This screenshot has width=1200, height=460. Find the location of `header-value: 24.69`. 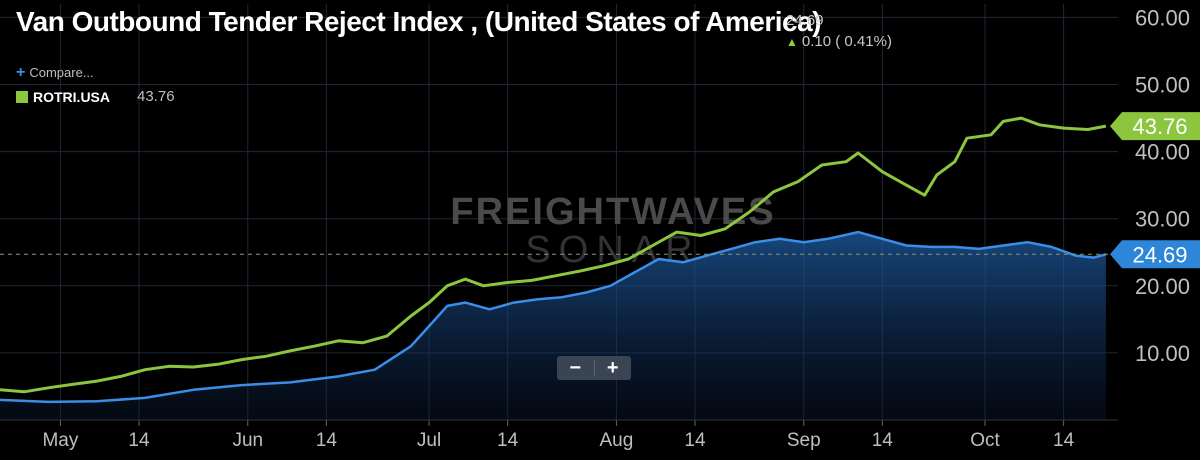

header-value: 24.69 is located at coordinates (805, 20).